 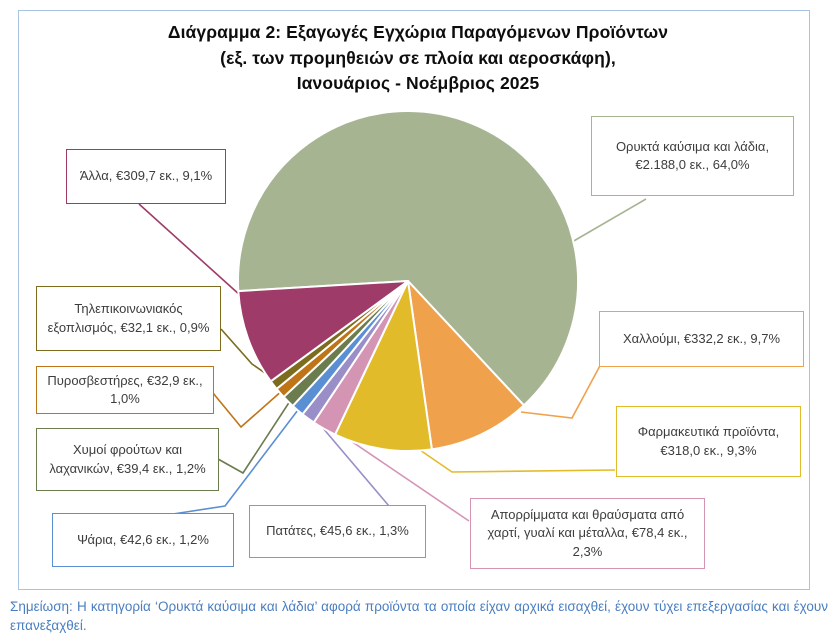 I want to click on pie-slice-halloumi, so click(x=466, y=365).